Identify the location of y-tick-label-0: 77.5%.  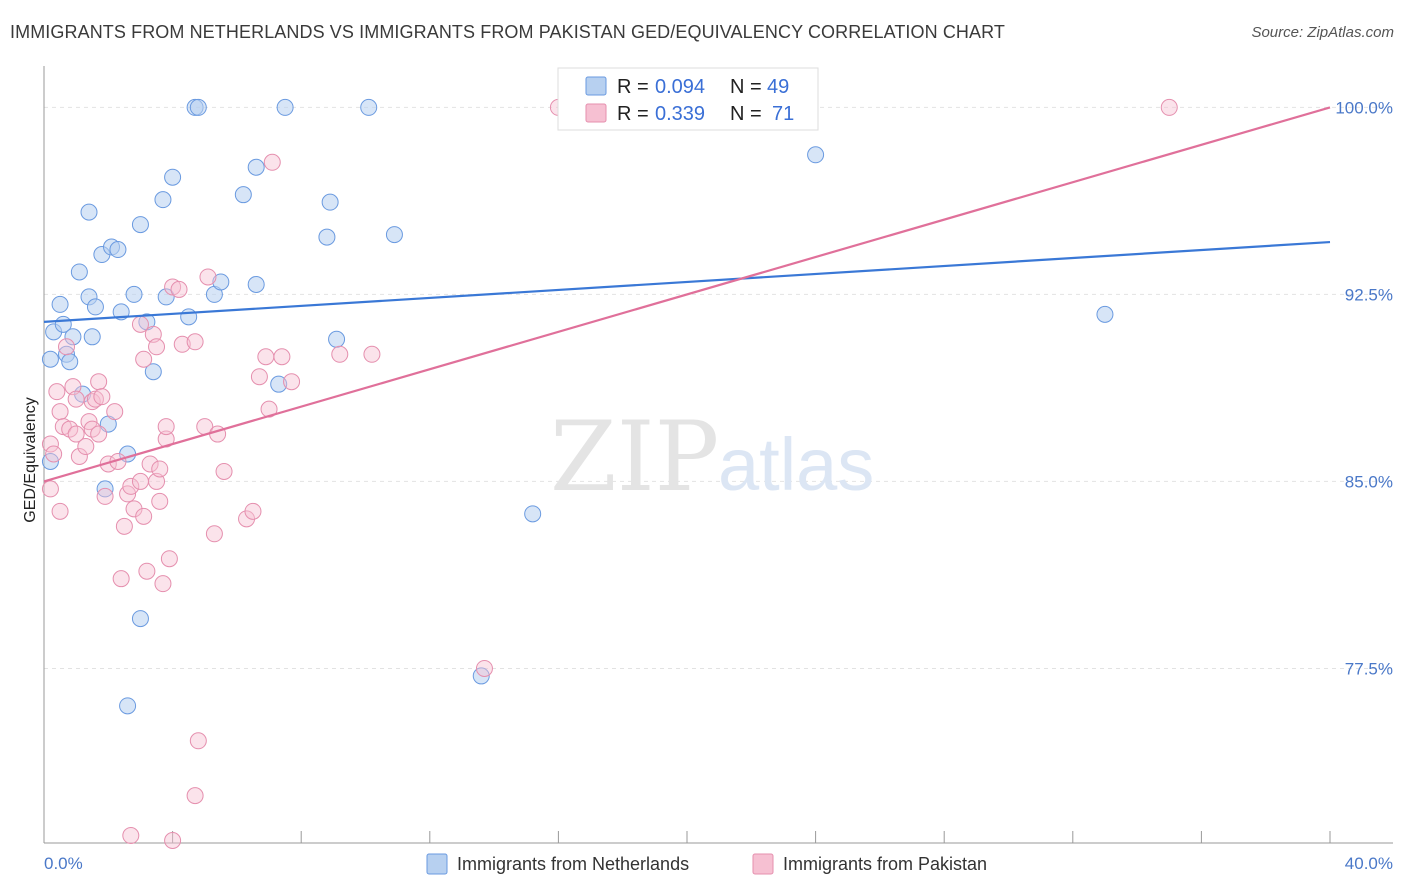
(1369, 668).